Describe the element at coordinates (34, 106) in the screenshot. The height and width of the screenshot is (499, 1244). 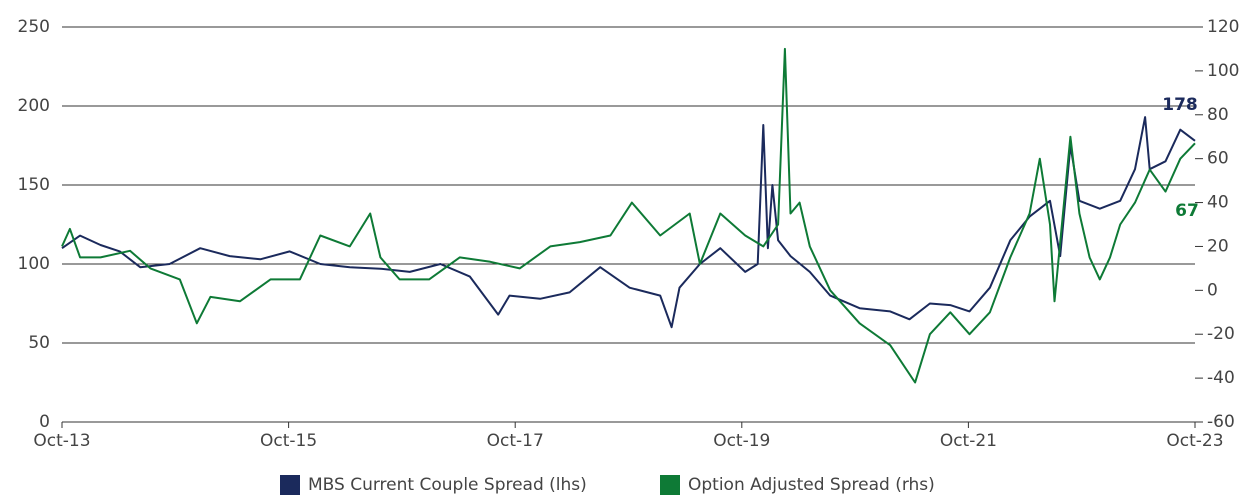
I see `y-tick-label: 200` at that location.